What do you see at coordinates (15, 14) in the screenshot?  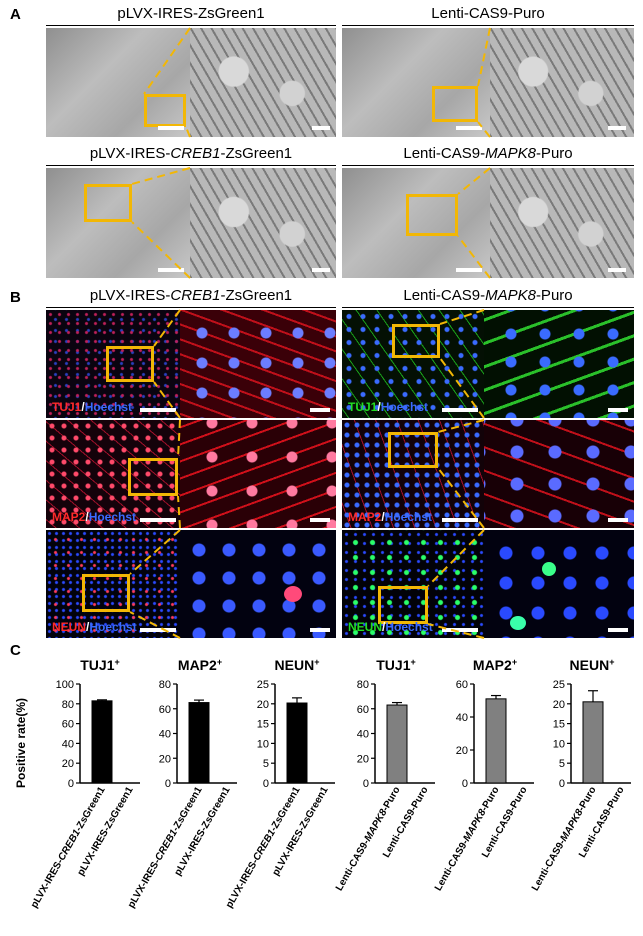 I see `panel-label-a: A` at bounding box center [15, 14].